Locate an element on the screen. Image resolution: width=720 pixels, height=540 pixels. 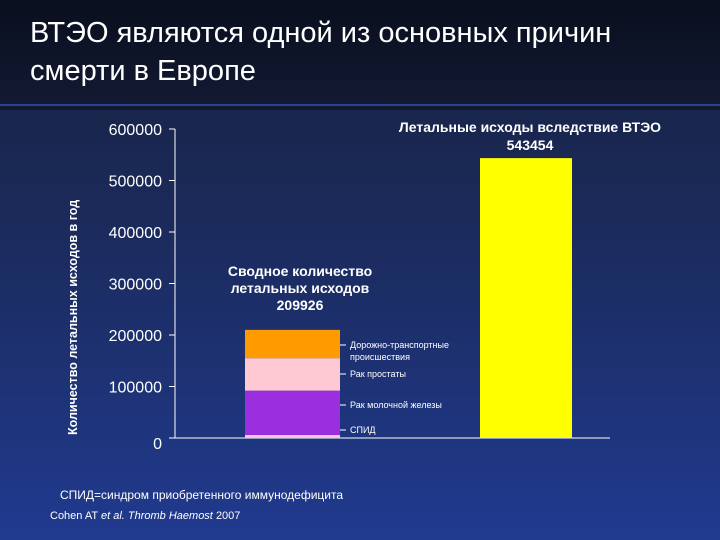
y-tick-label: 200000 is located at coordinates (135, 336).